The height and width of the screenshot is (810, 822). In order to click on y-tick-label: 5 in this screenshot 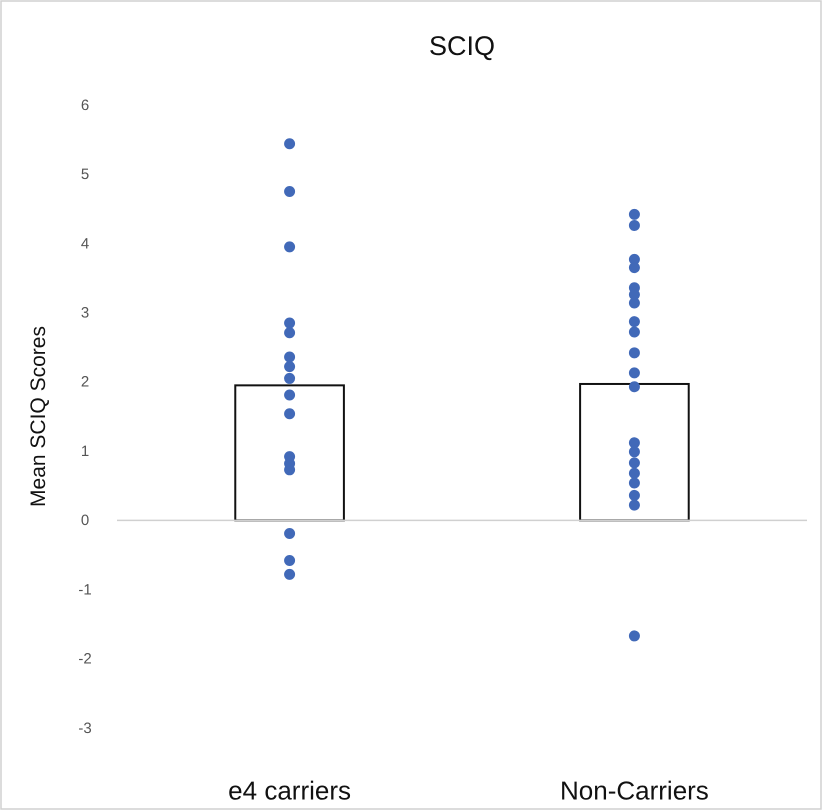, I will do `click(85, 175)`.